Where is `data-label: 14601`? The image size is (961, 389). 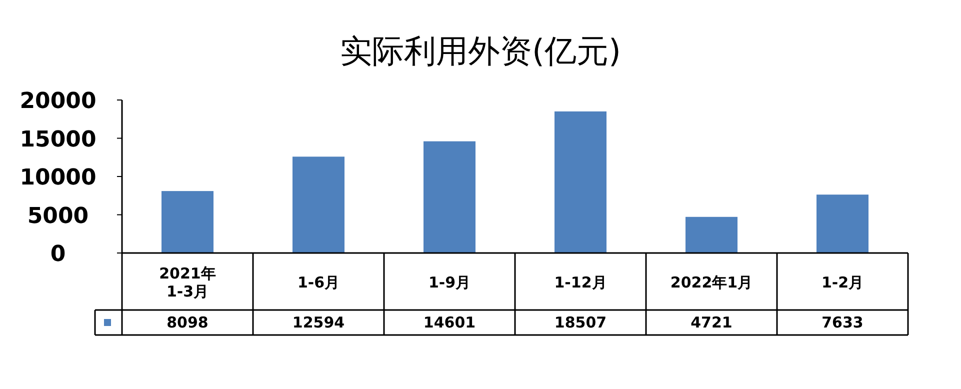 data-label: 14601 is located at coordinates (449, 323).